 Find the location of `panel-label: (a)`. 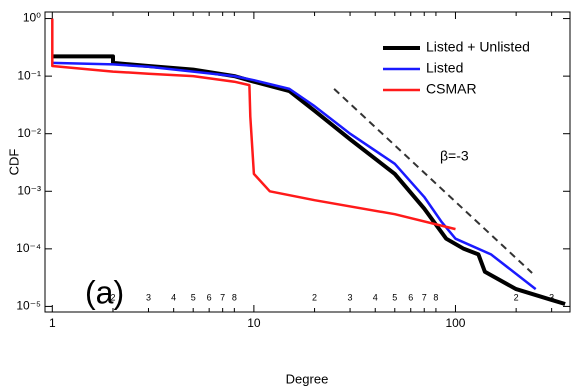

panel-label: (a) is located at coordinates (104, 292).